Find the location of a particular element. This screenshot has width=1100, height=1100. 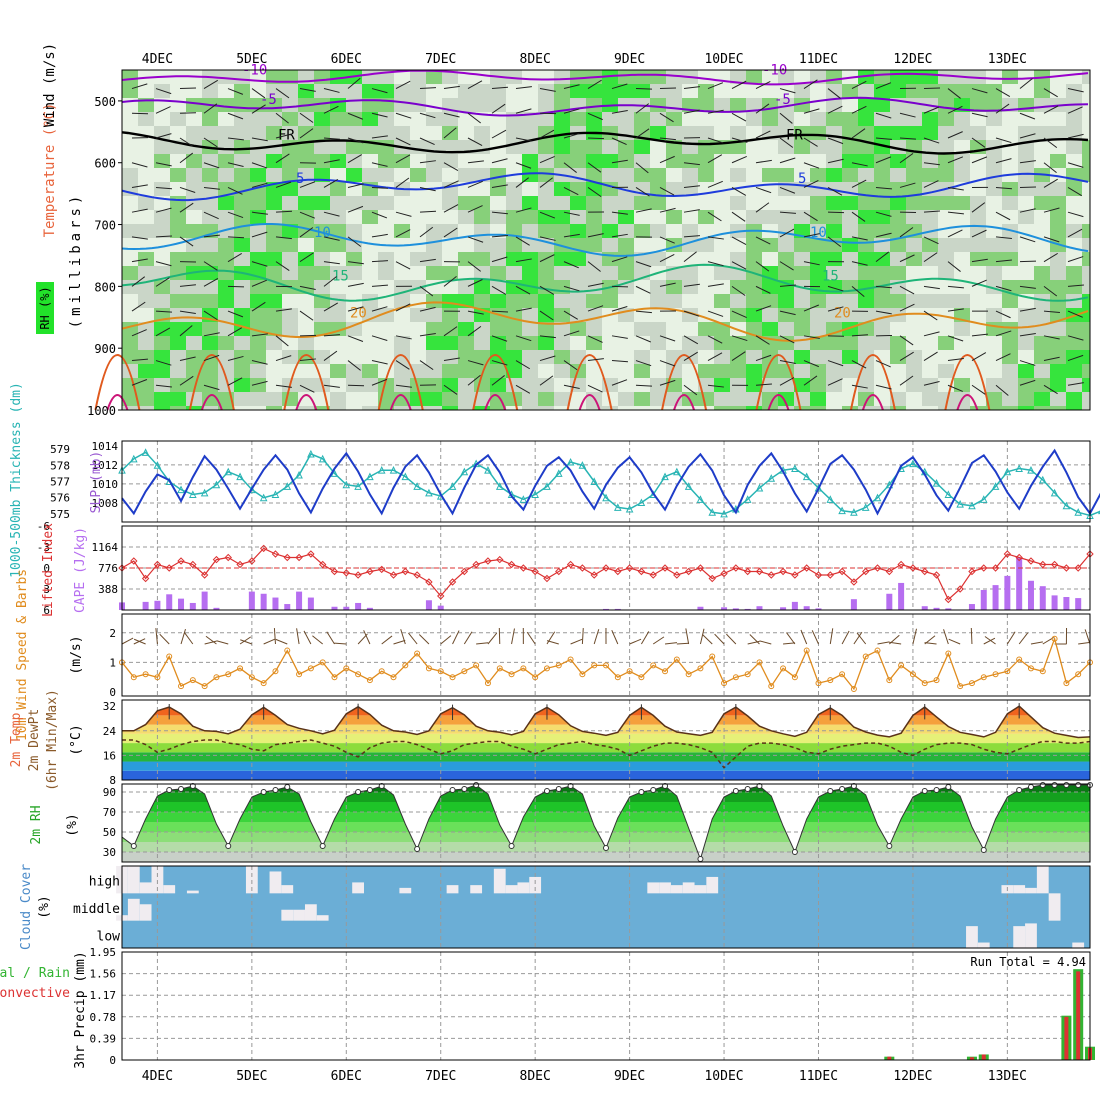

slp-axis-label: SLP (mb) is located at coordinates (96, 482).